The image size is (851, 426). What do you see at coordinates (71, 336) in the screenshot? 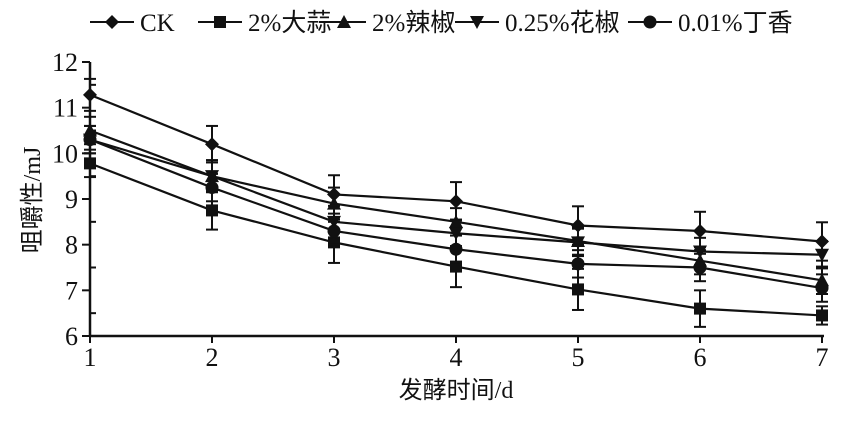
I see `y-tick-label: 6` at bounding box center [71, 336].